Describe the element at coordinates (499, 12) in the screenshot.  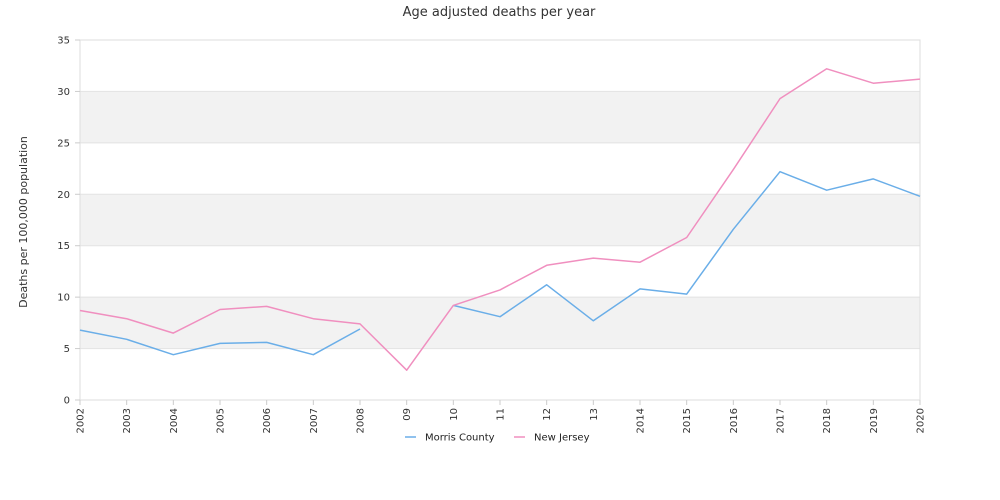
I see `chart-title: Age adjusted deaths per year` at that location.